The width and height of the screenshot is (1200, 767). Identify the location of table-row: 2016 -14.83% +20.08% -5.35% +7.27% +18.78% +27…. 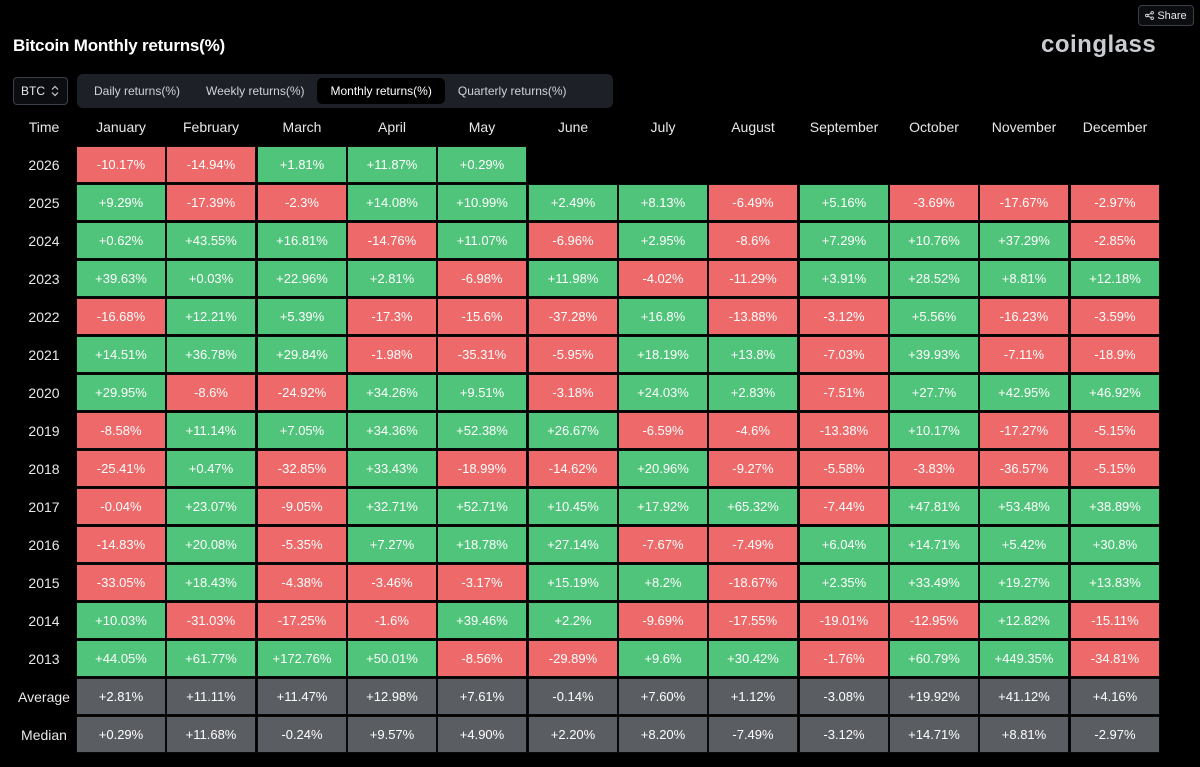
(600, 545).